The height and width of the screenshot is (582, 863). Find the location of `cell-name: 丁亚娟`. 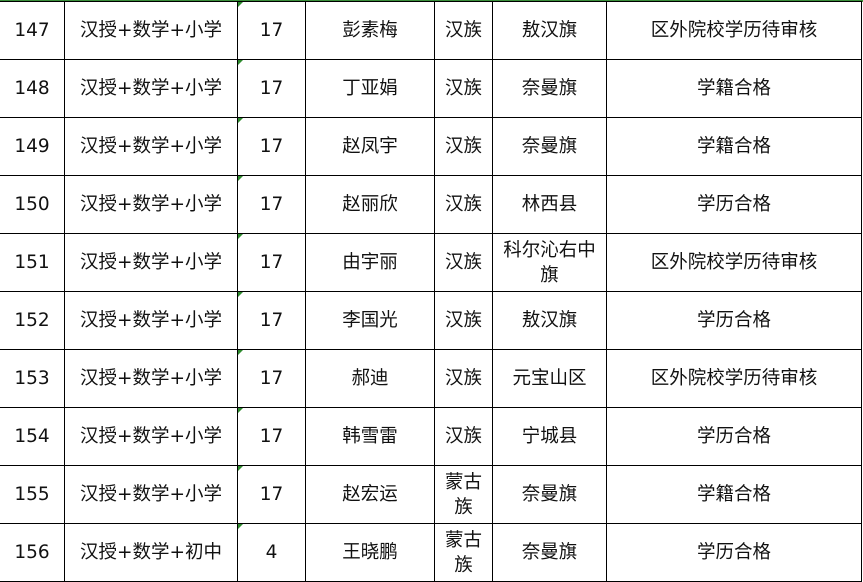

cell-name: 丁亚娟 is located at coordinates (370, 88).